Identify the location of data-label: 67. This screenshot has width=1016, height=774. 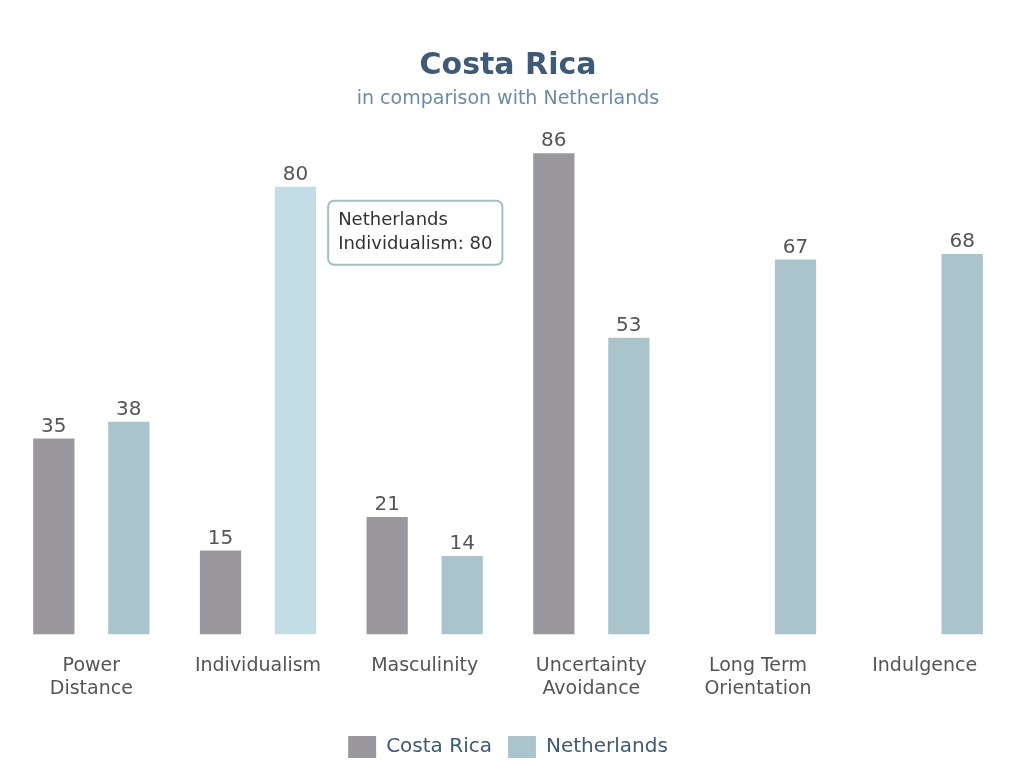
(795, 245).